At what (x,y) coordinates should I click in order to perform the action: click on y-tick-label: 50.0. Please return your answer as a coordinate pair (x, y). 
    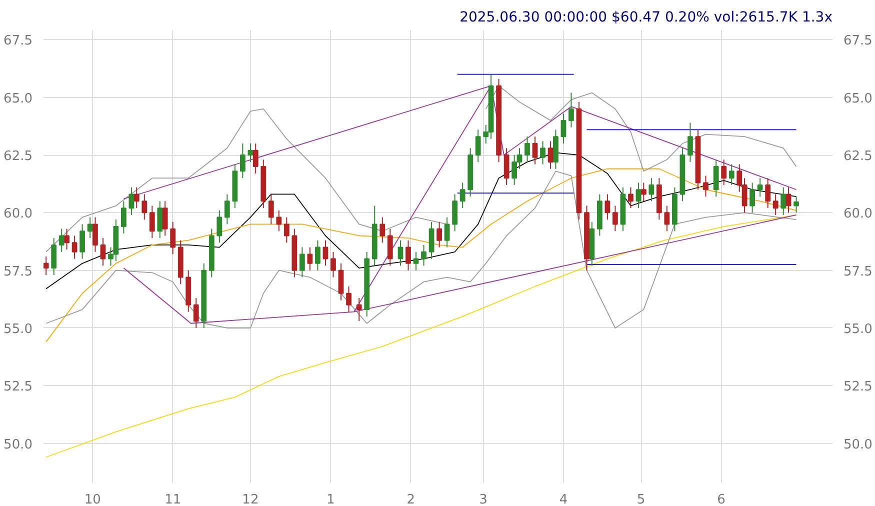
    Looking at the image, I should click on (18, 444).